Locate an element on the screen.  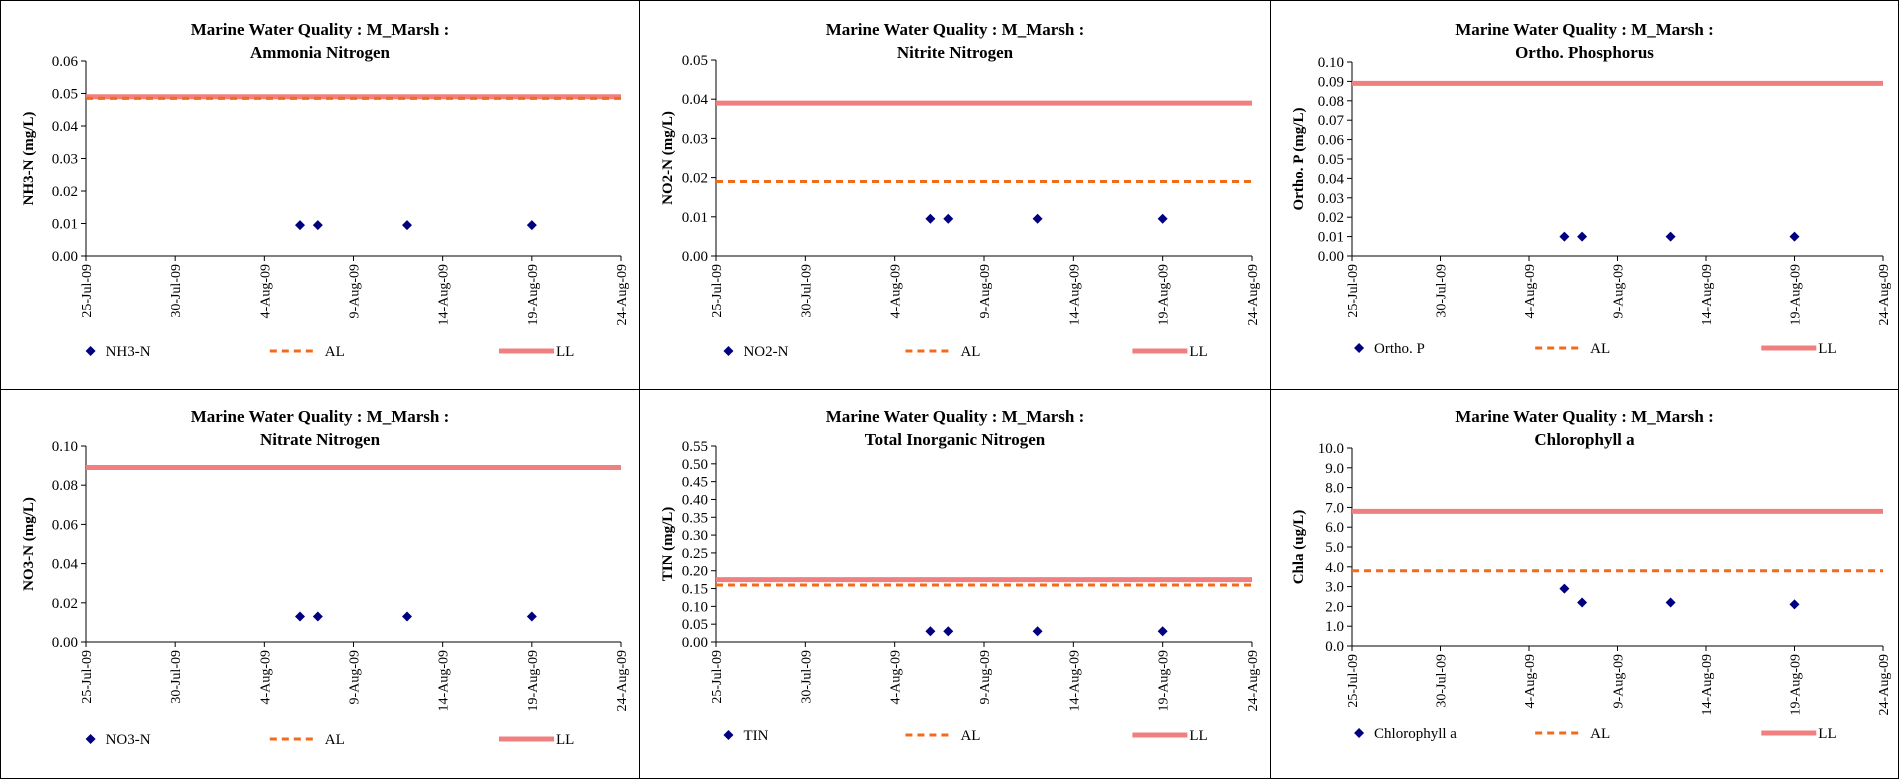
legend-label-data: Chlorophyll a is located at coordinates (1415, 734).